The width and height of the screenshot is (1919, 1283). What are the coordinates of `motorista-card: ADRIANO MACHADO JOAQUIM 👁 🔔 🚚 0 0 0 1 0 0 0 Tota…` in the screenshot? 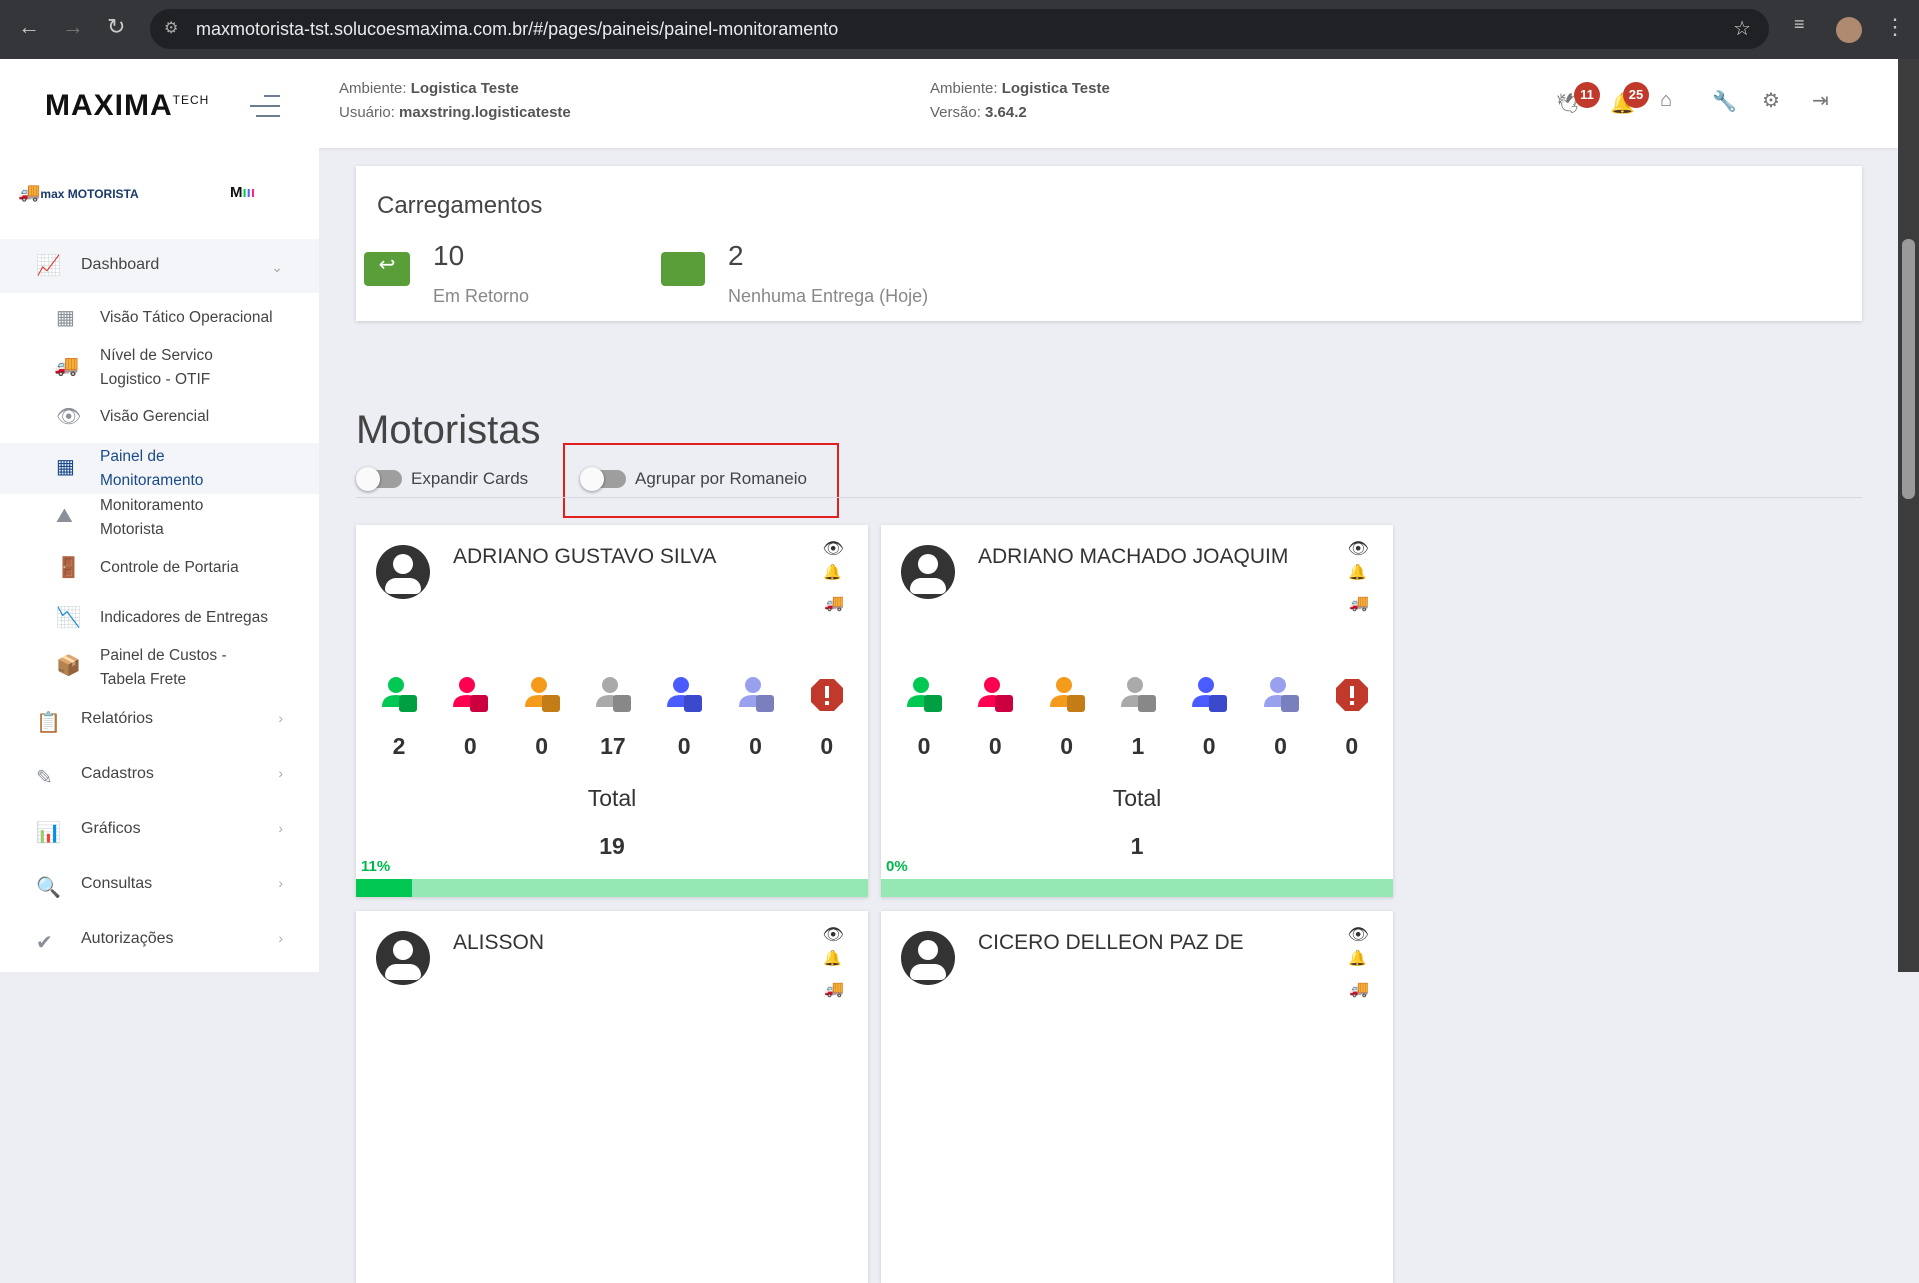 It's located at (1137, 711).